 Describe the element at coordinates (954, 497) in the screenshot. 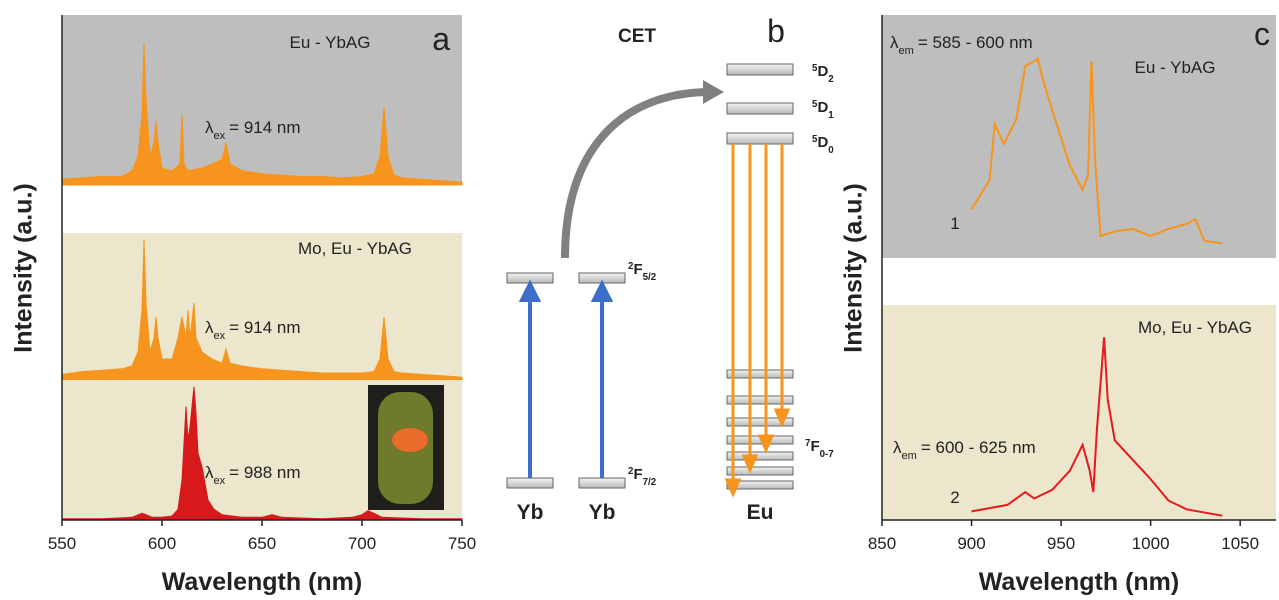

I see `curve-label: 2` at that location.